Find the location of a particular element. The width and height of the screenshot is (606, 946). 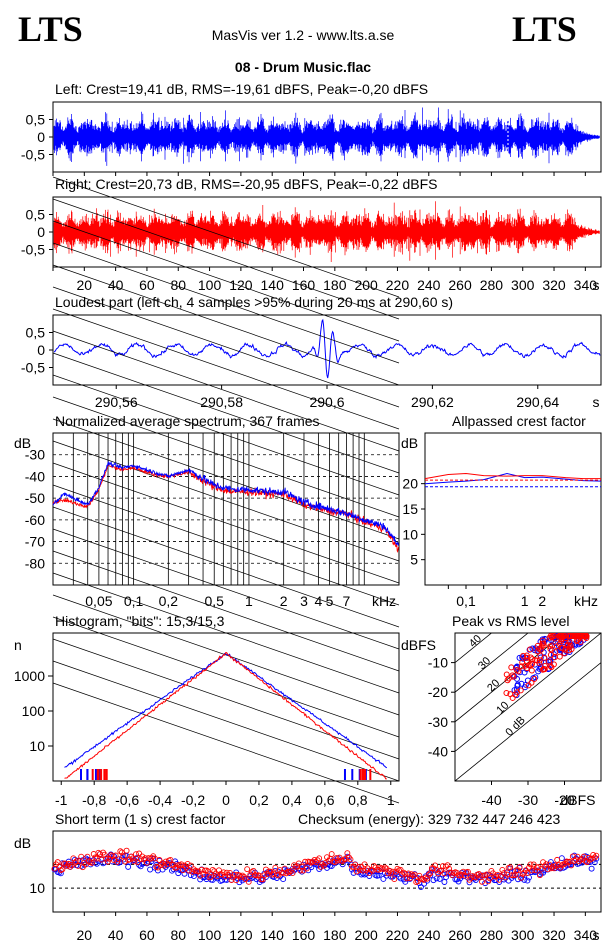

spectrum-xtick: 0,2 is located at coordinates (169, 601).